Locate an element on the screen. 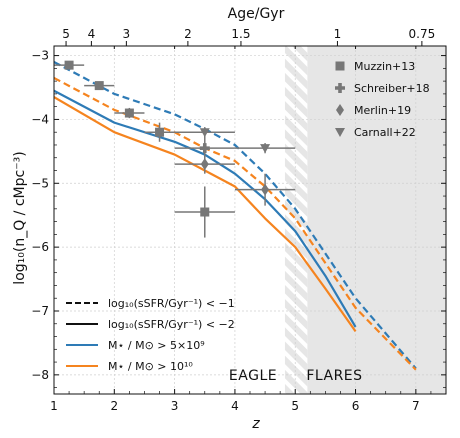  x-tick-label-0: 1 is located at coordinates (54, 406).